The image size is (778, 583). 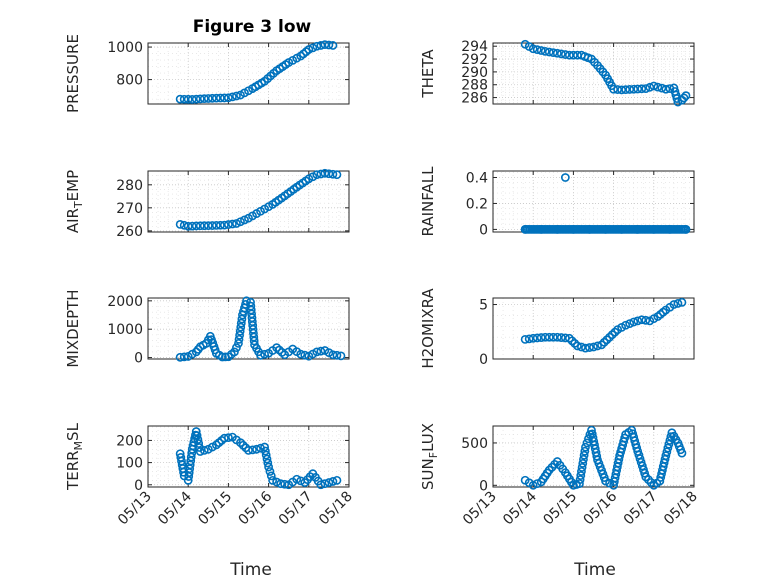 What do you see at coordinates (135, 509) in the screenshot?
I see `x-tick-label: 05/13` at bounding box center [135, 509].